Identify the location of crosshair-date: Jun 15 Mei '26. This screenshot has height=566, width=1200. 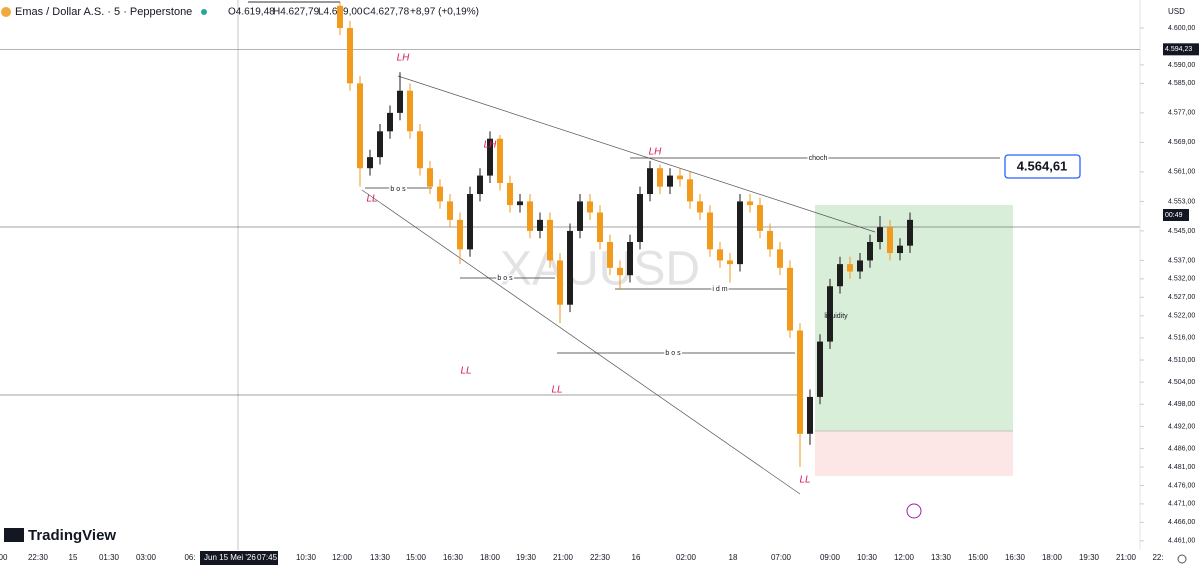
(230, 557).